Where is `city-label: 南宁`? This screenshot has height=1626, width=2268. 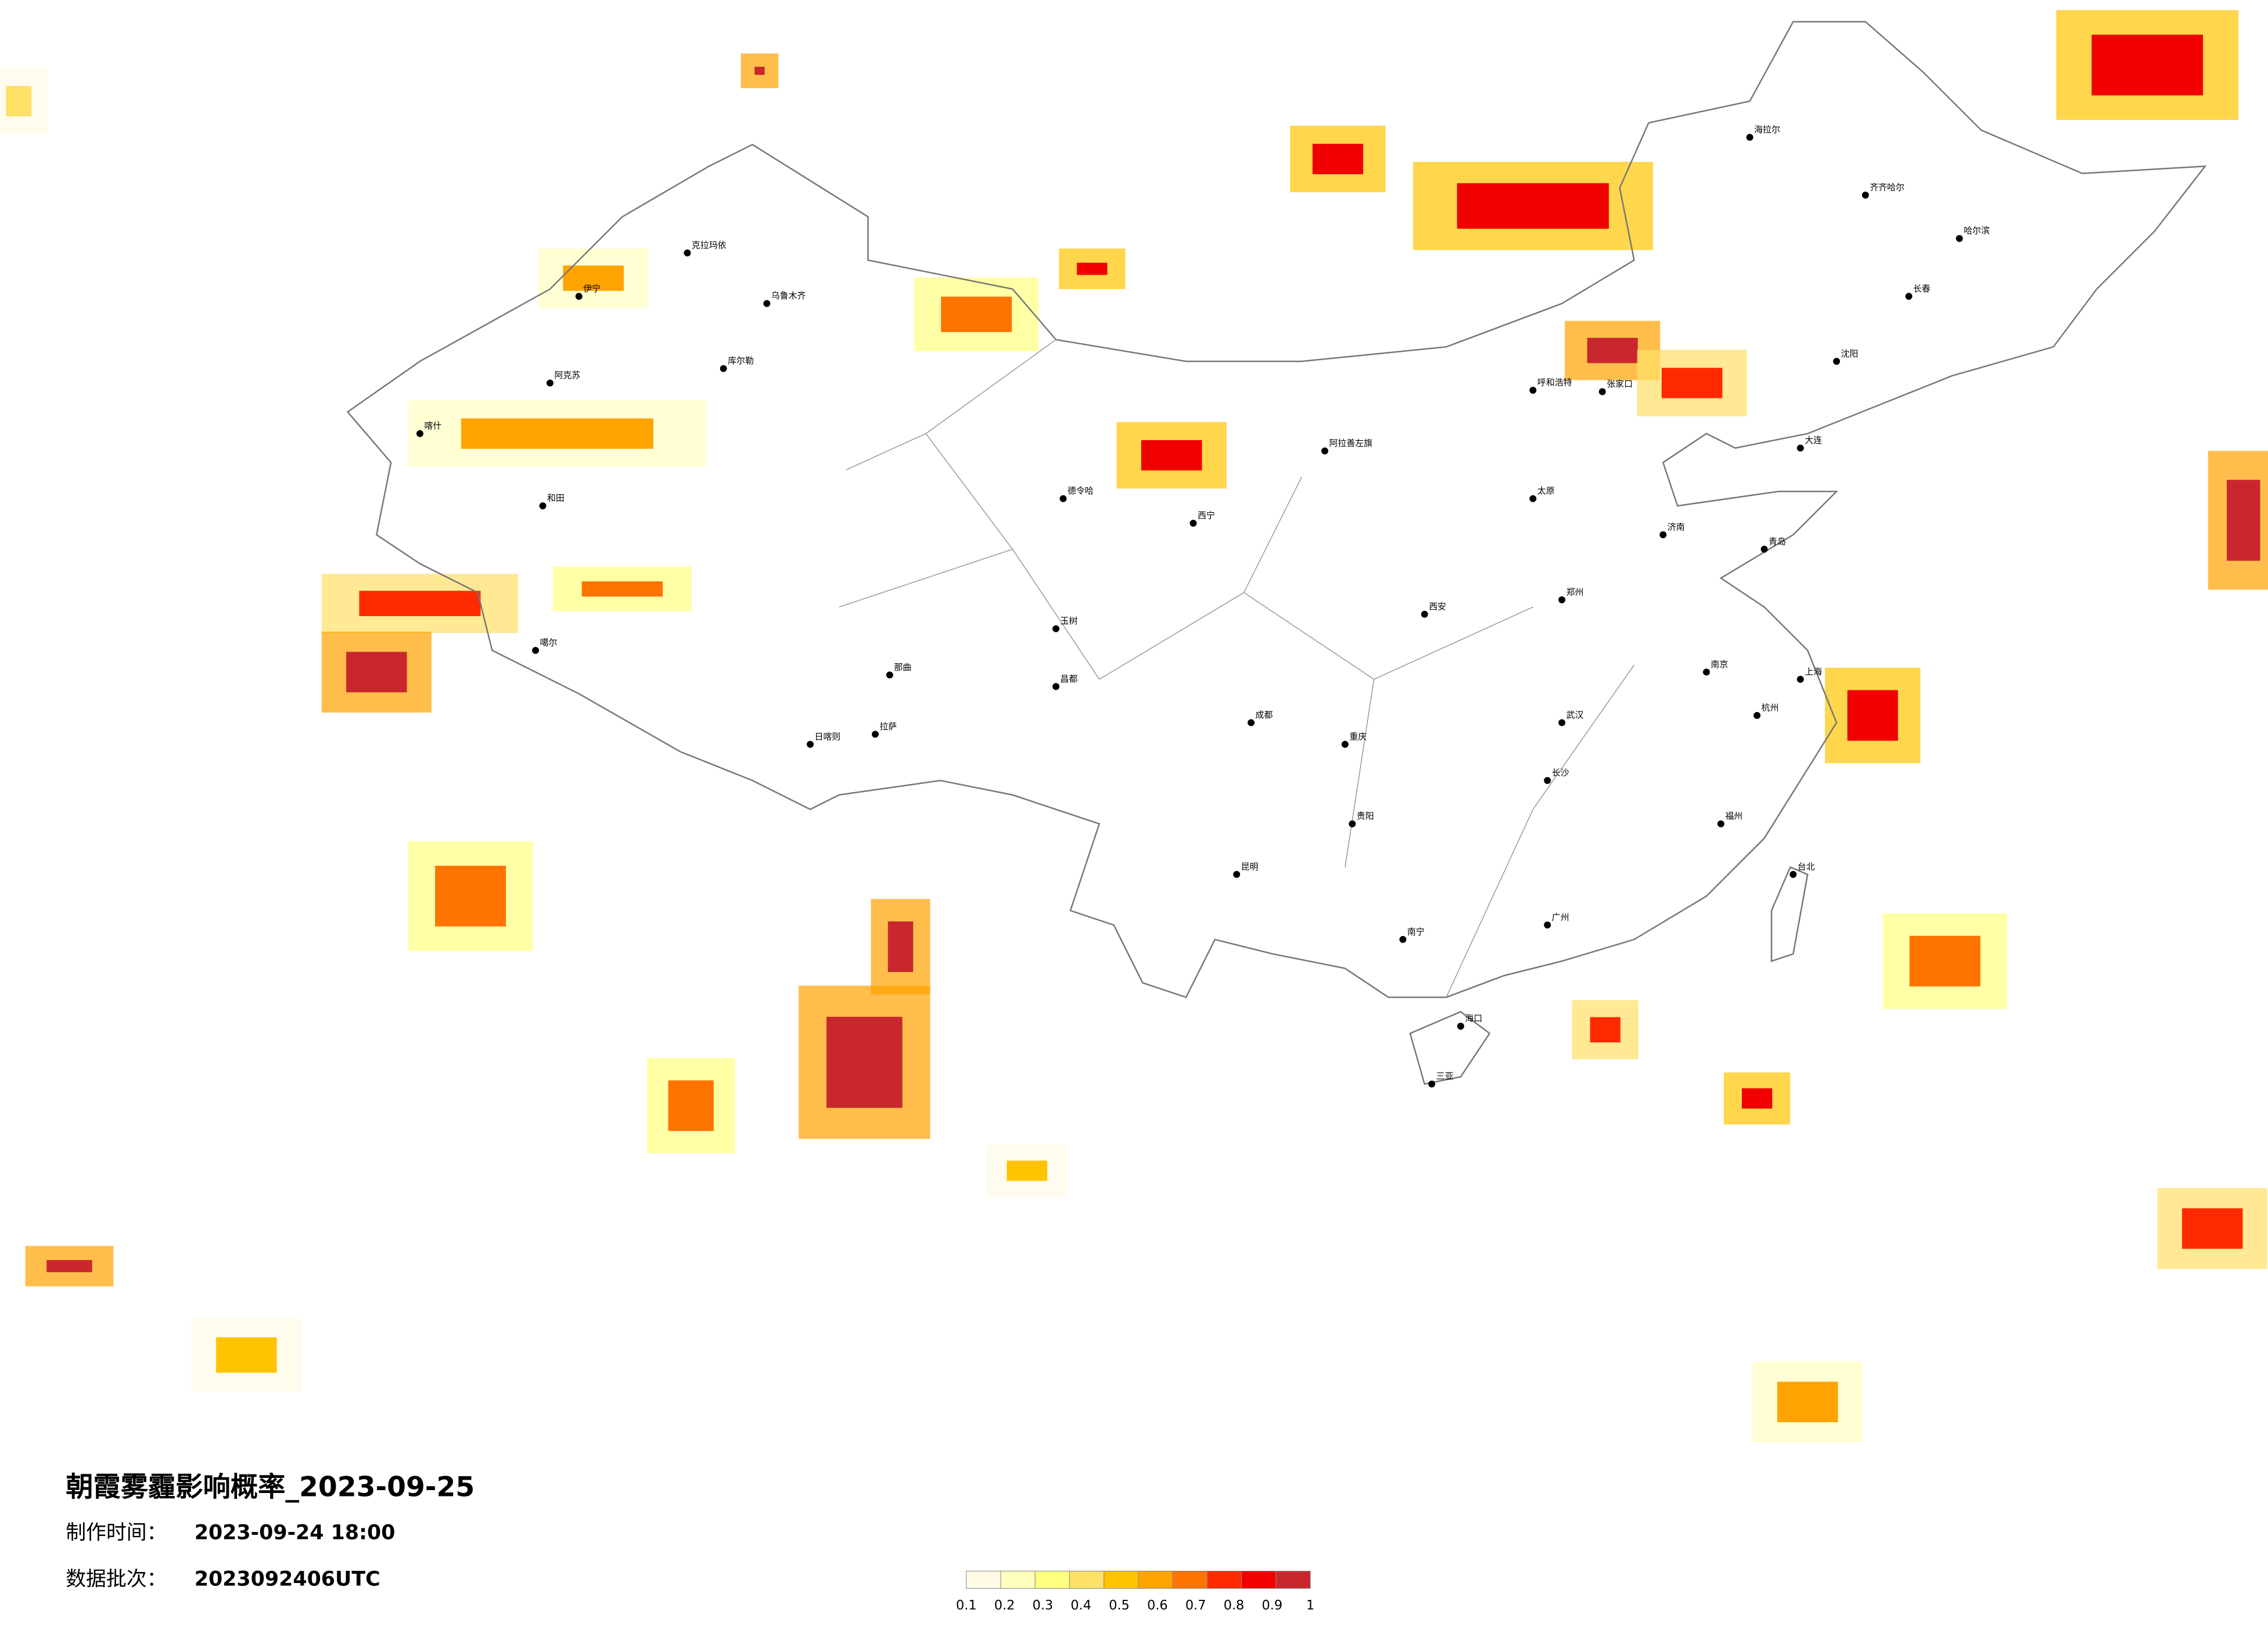
city-label: 南宁 is located at coordinates (1416, 931).